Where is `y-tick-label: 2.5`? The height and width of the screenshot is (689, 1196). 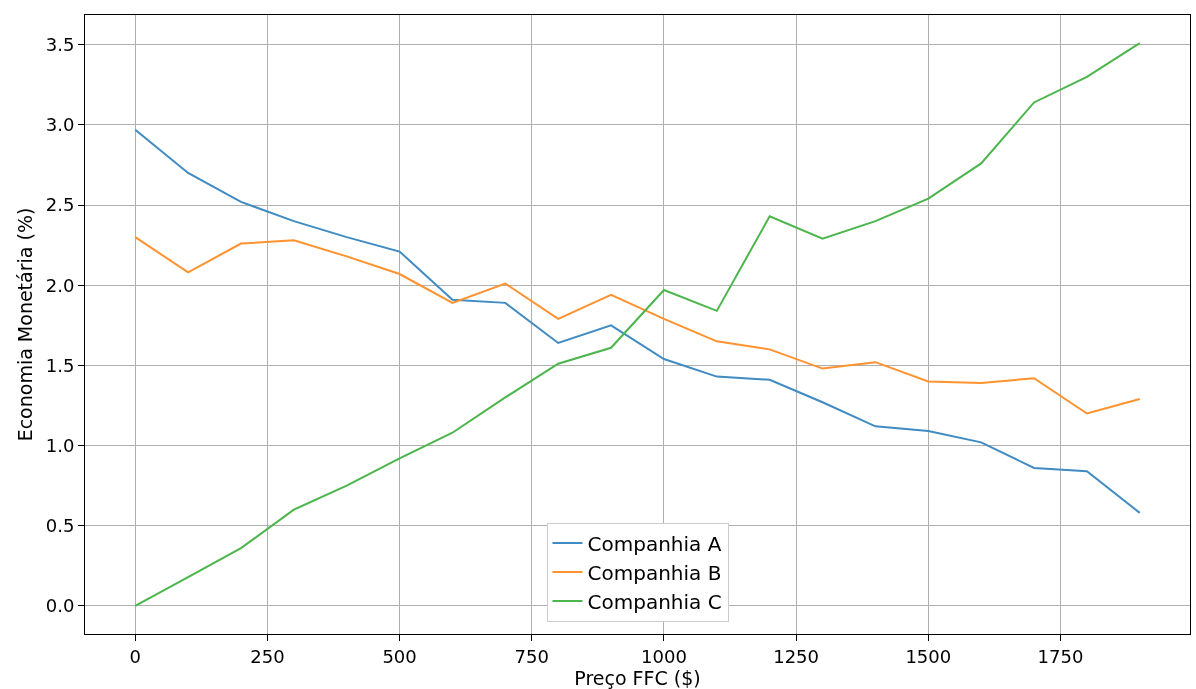
y-tick-label: 2.5 is located at coordinates (60, 205).